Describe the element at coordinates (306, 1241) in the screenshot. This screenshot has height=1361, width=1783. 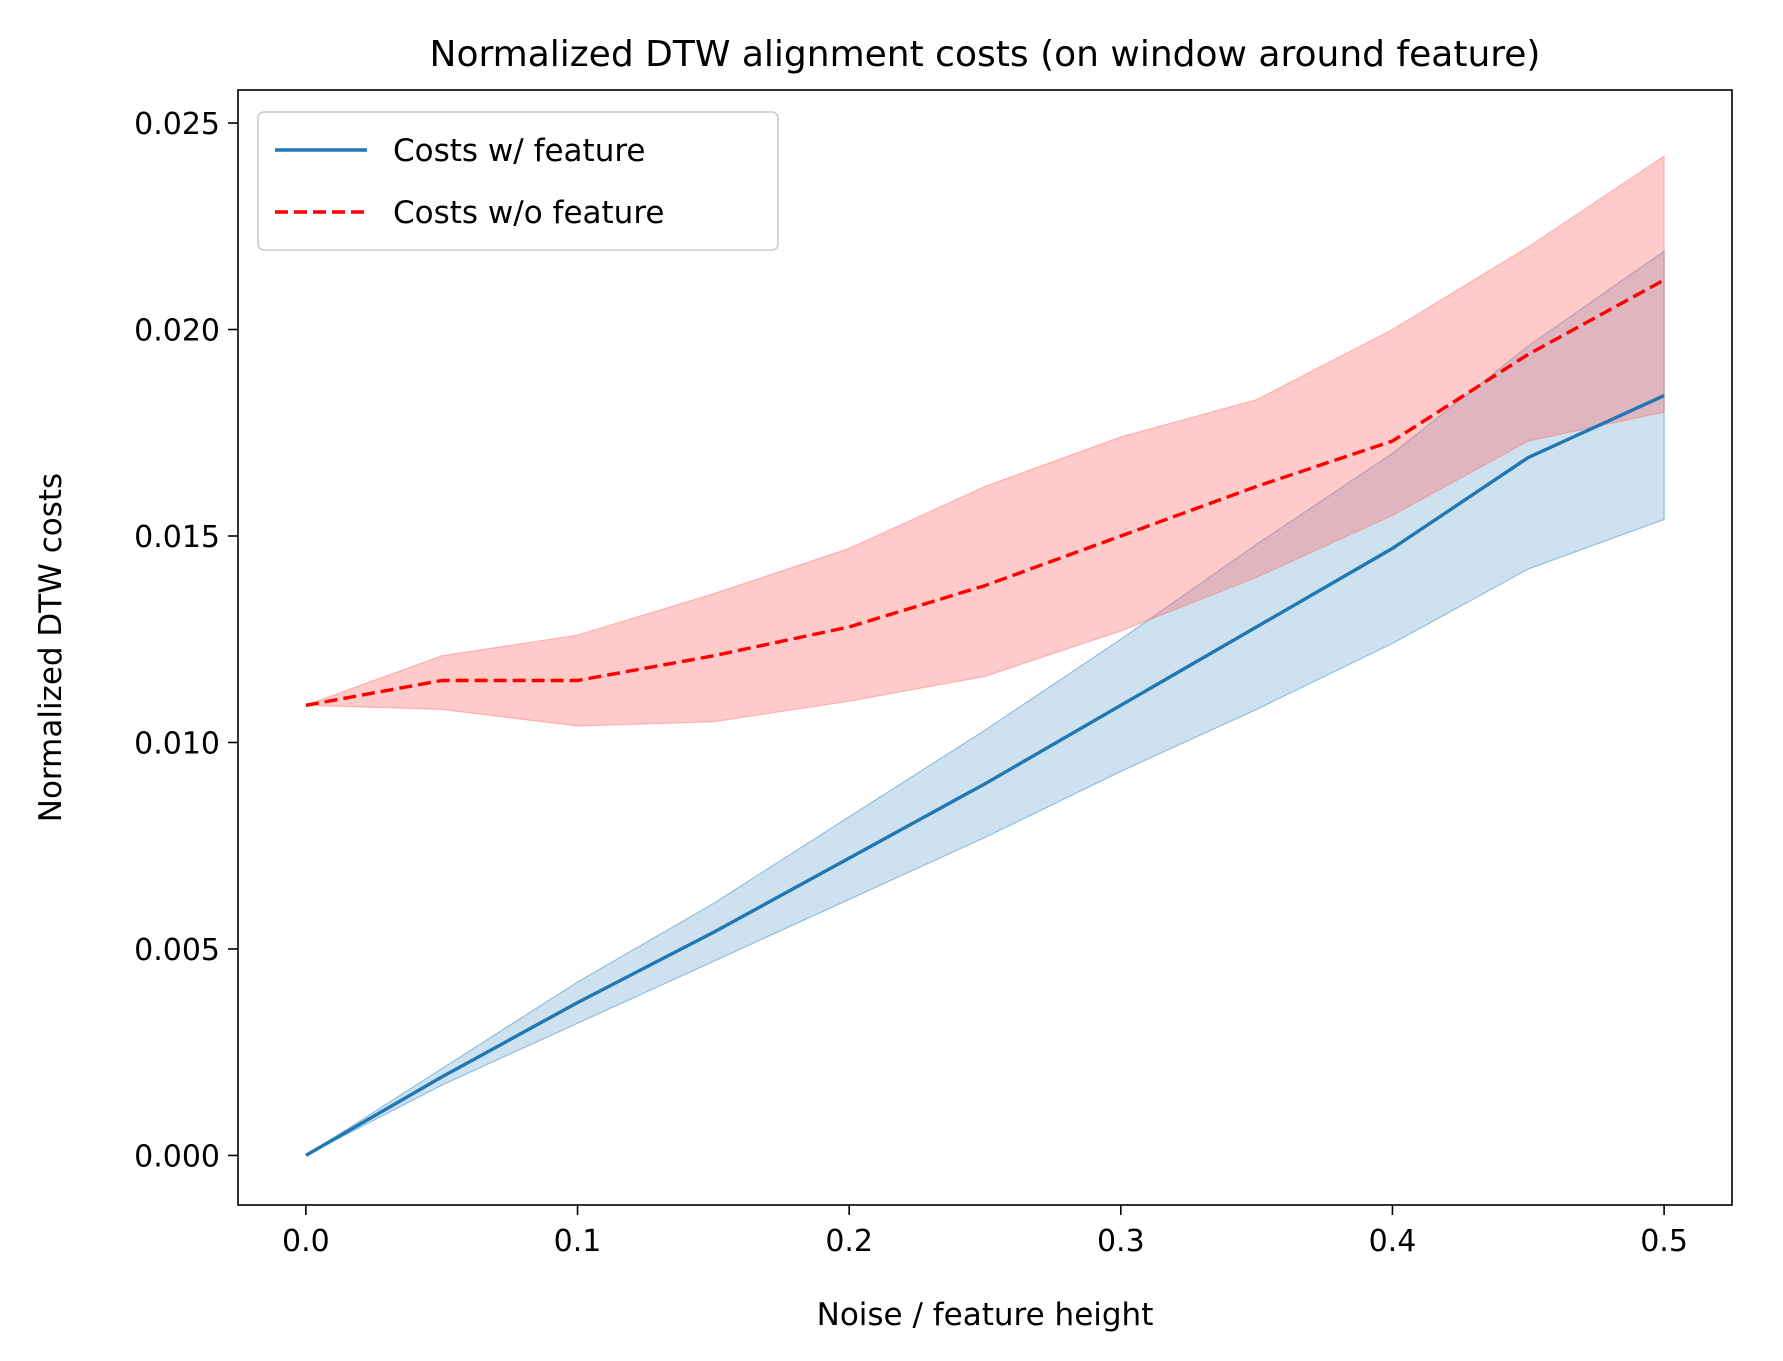
I see `x-tick-label: 0.0` at that location.